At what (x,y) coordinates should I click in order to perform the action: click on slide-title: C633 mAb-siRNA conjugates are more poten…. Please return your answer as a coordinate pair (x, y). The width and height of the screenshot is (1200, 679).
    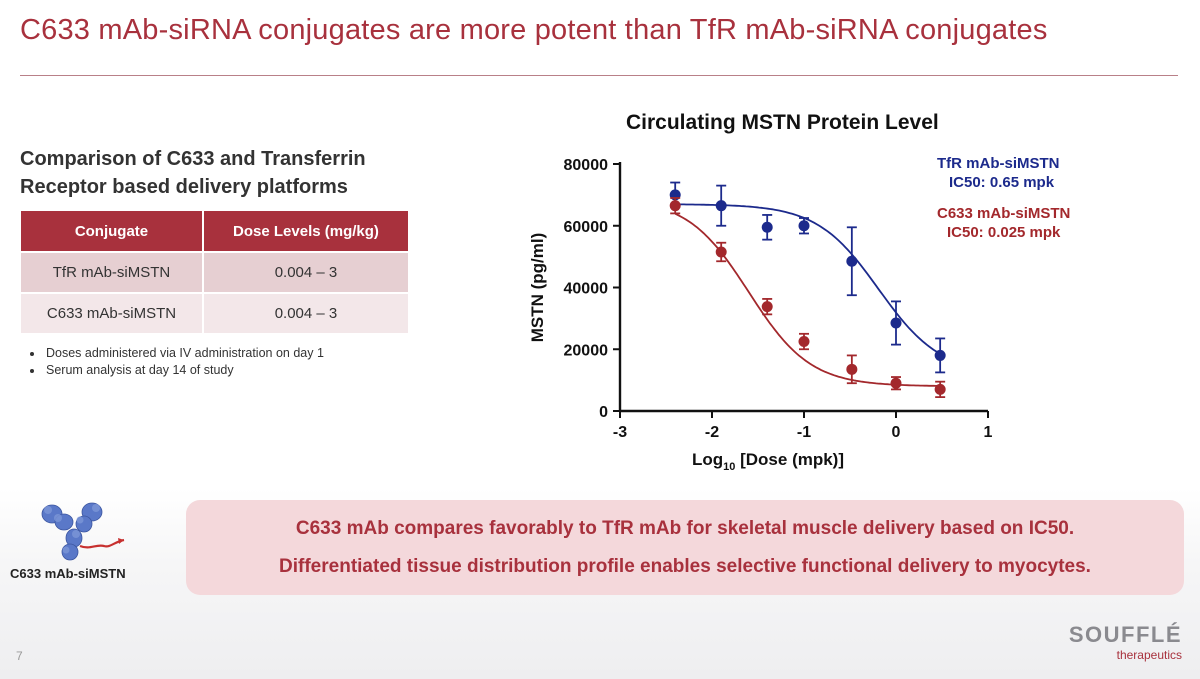
    Looking at the image, I should click on (534, 30).